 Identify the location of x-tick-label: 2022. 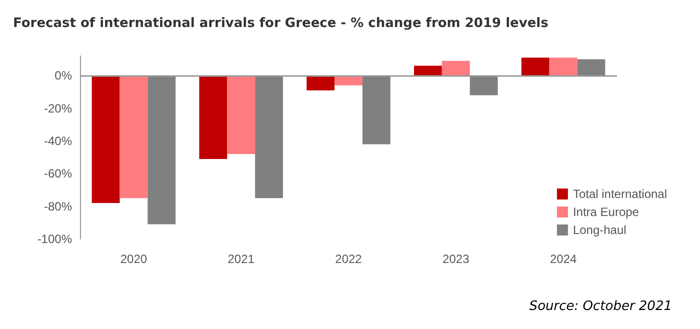
(348, 259).